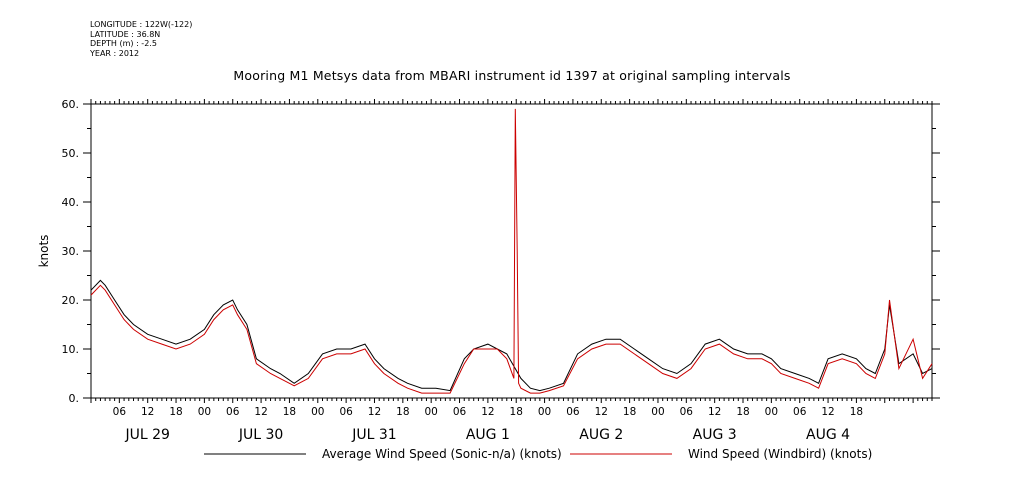 The height and width of the screenshot is (504, 1009). What do you see at coordinates (828, 435) in the screenshot?
I see `day-label: AUG 4` at bounding box center [828, 435].